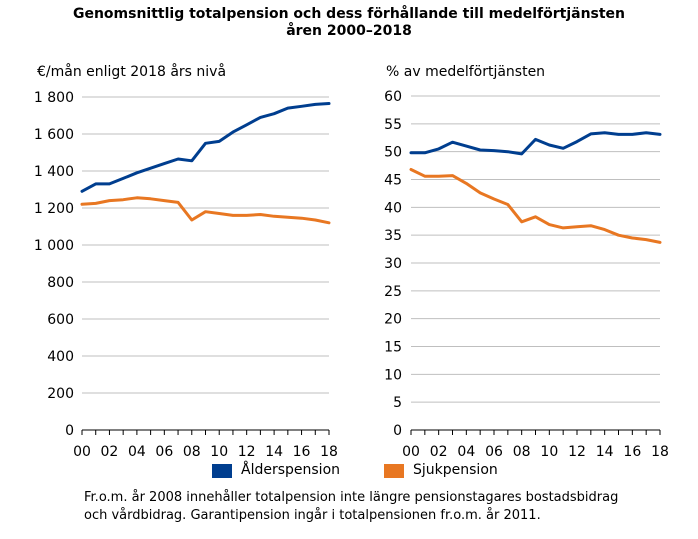  I want to click on left-y-tick-label: 1 400, so click(54, 172).